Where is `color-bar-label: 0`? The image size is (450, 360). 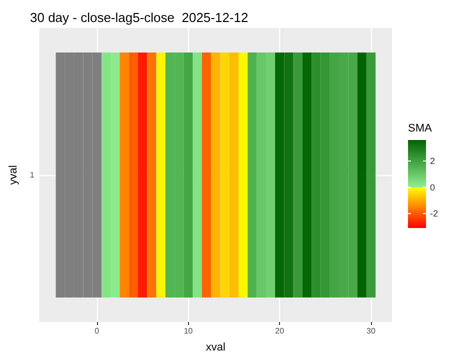
color-bar-label: 0 is located at coordinates (433, 187).